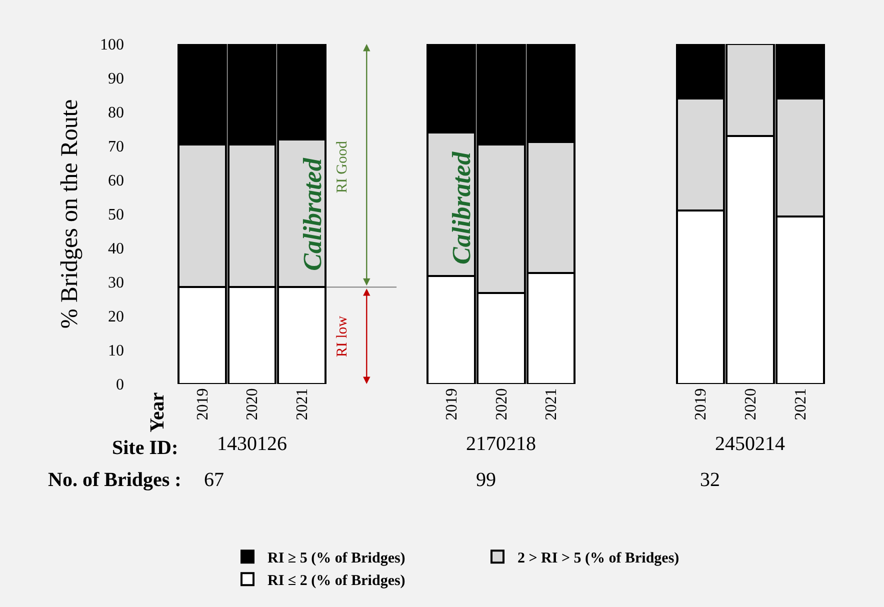 This screenshot has width=884, height=607. I want to click on legend-label: RI ≤ 2 (% of Bridges), so click(337, 581).